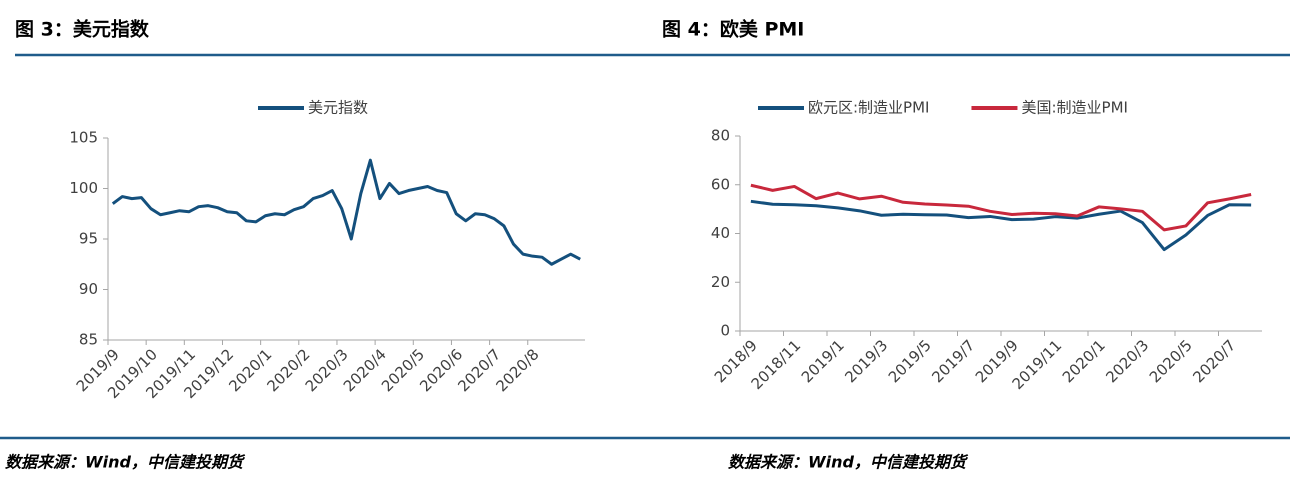  I want to click on x-tick-label: 2020/5, so click(1171, 361).